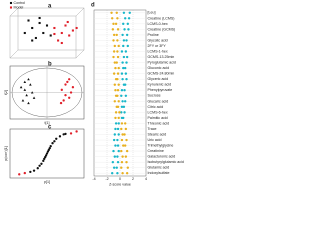 The image size is (320, 240). I want to click on x-axis-label: p[1], so click(47, 182).